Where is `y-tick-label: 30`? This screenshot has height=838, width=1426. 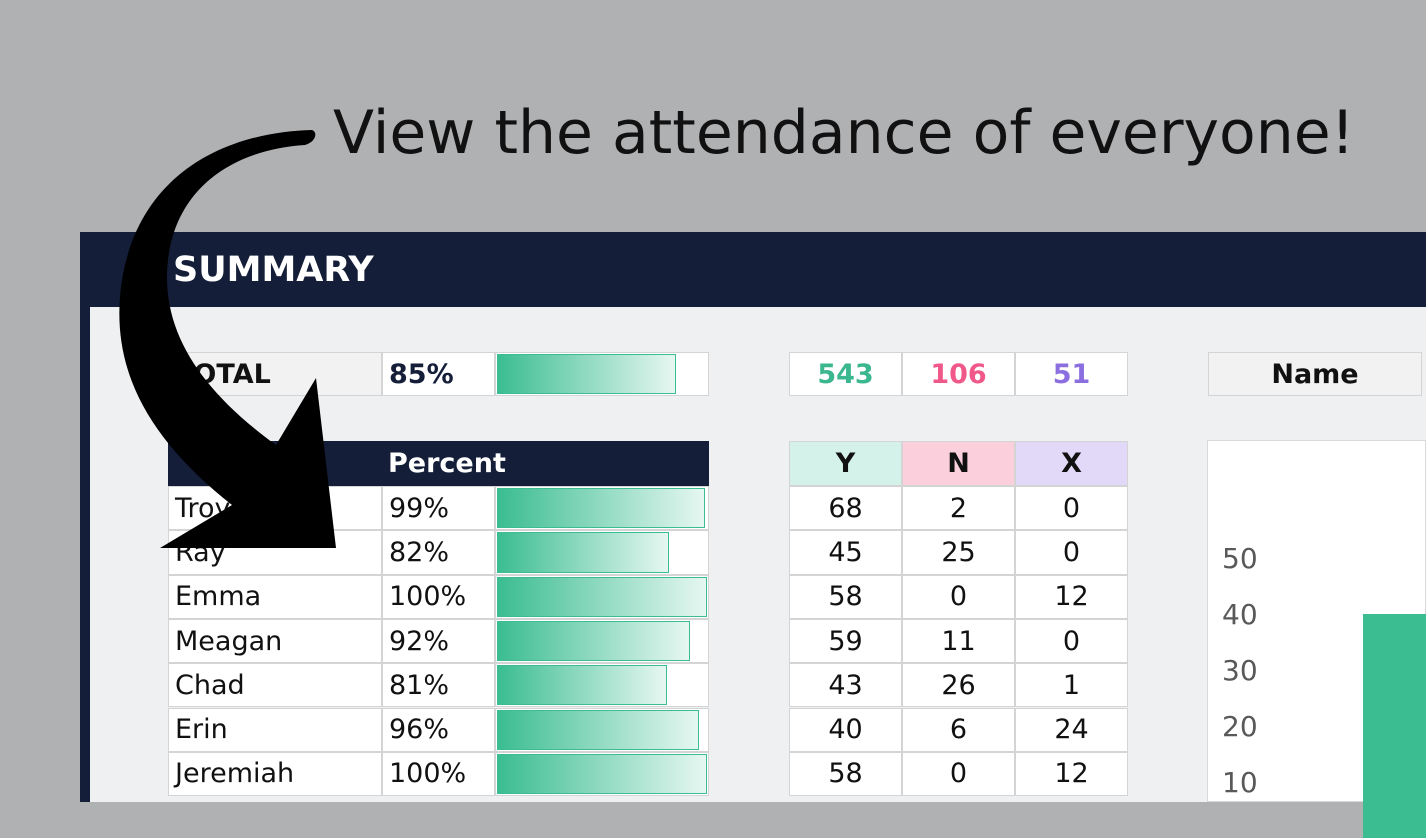 y-tick-label: 30 is located at coordinates (1240, 670).